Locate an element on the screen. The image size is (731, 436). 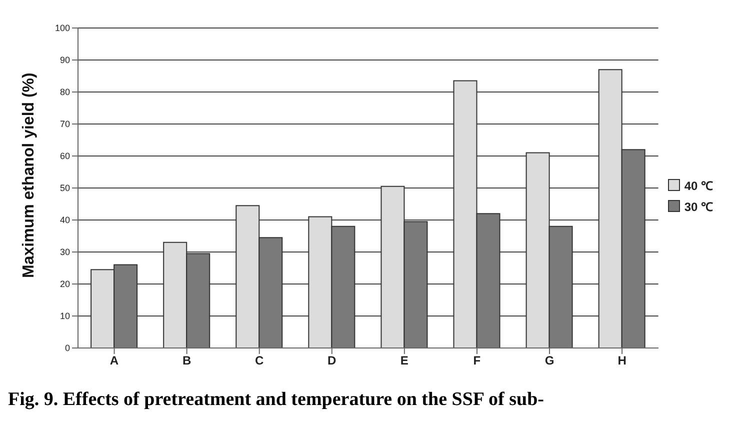
x-tick-label: E is located at coordinates (404, 361).